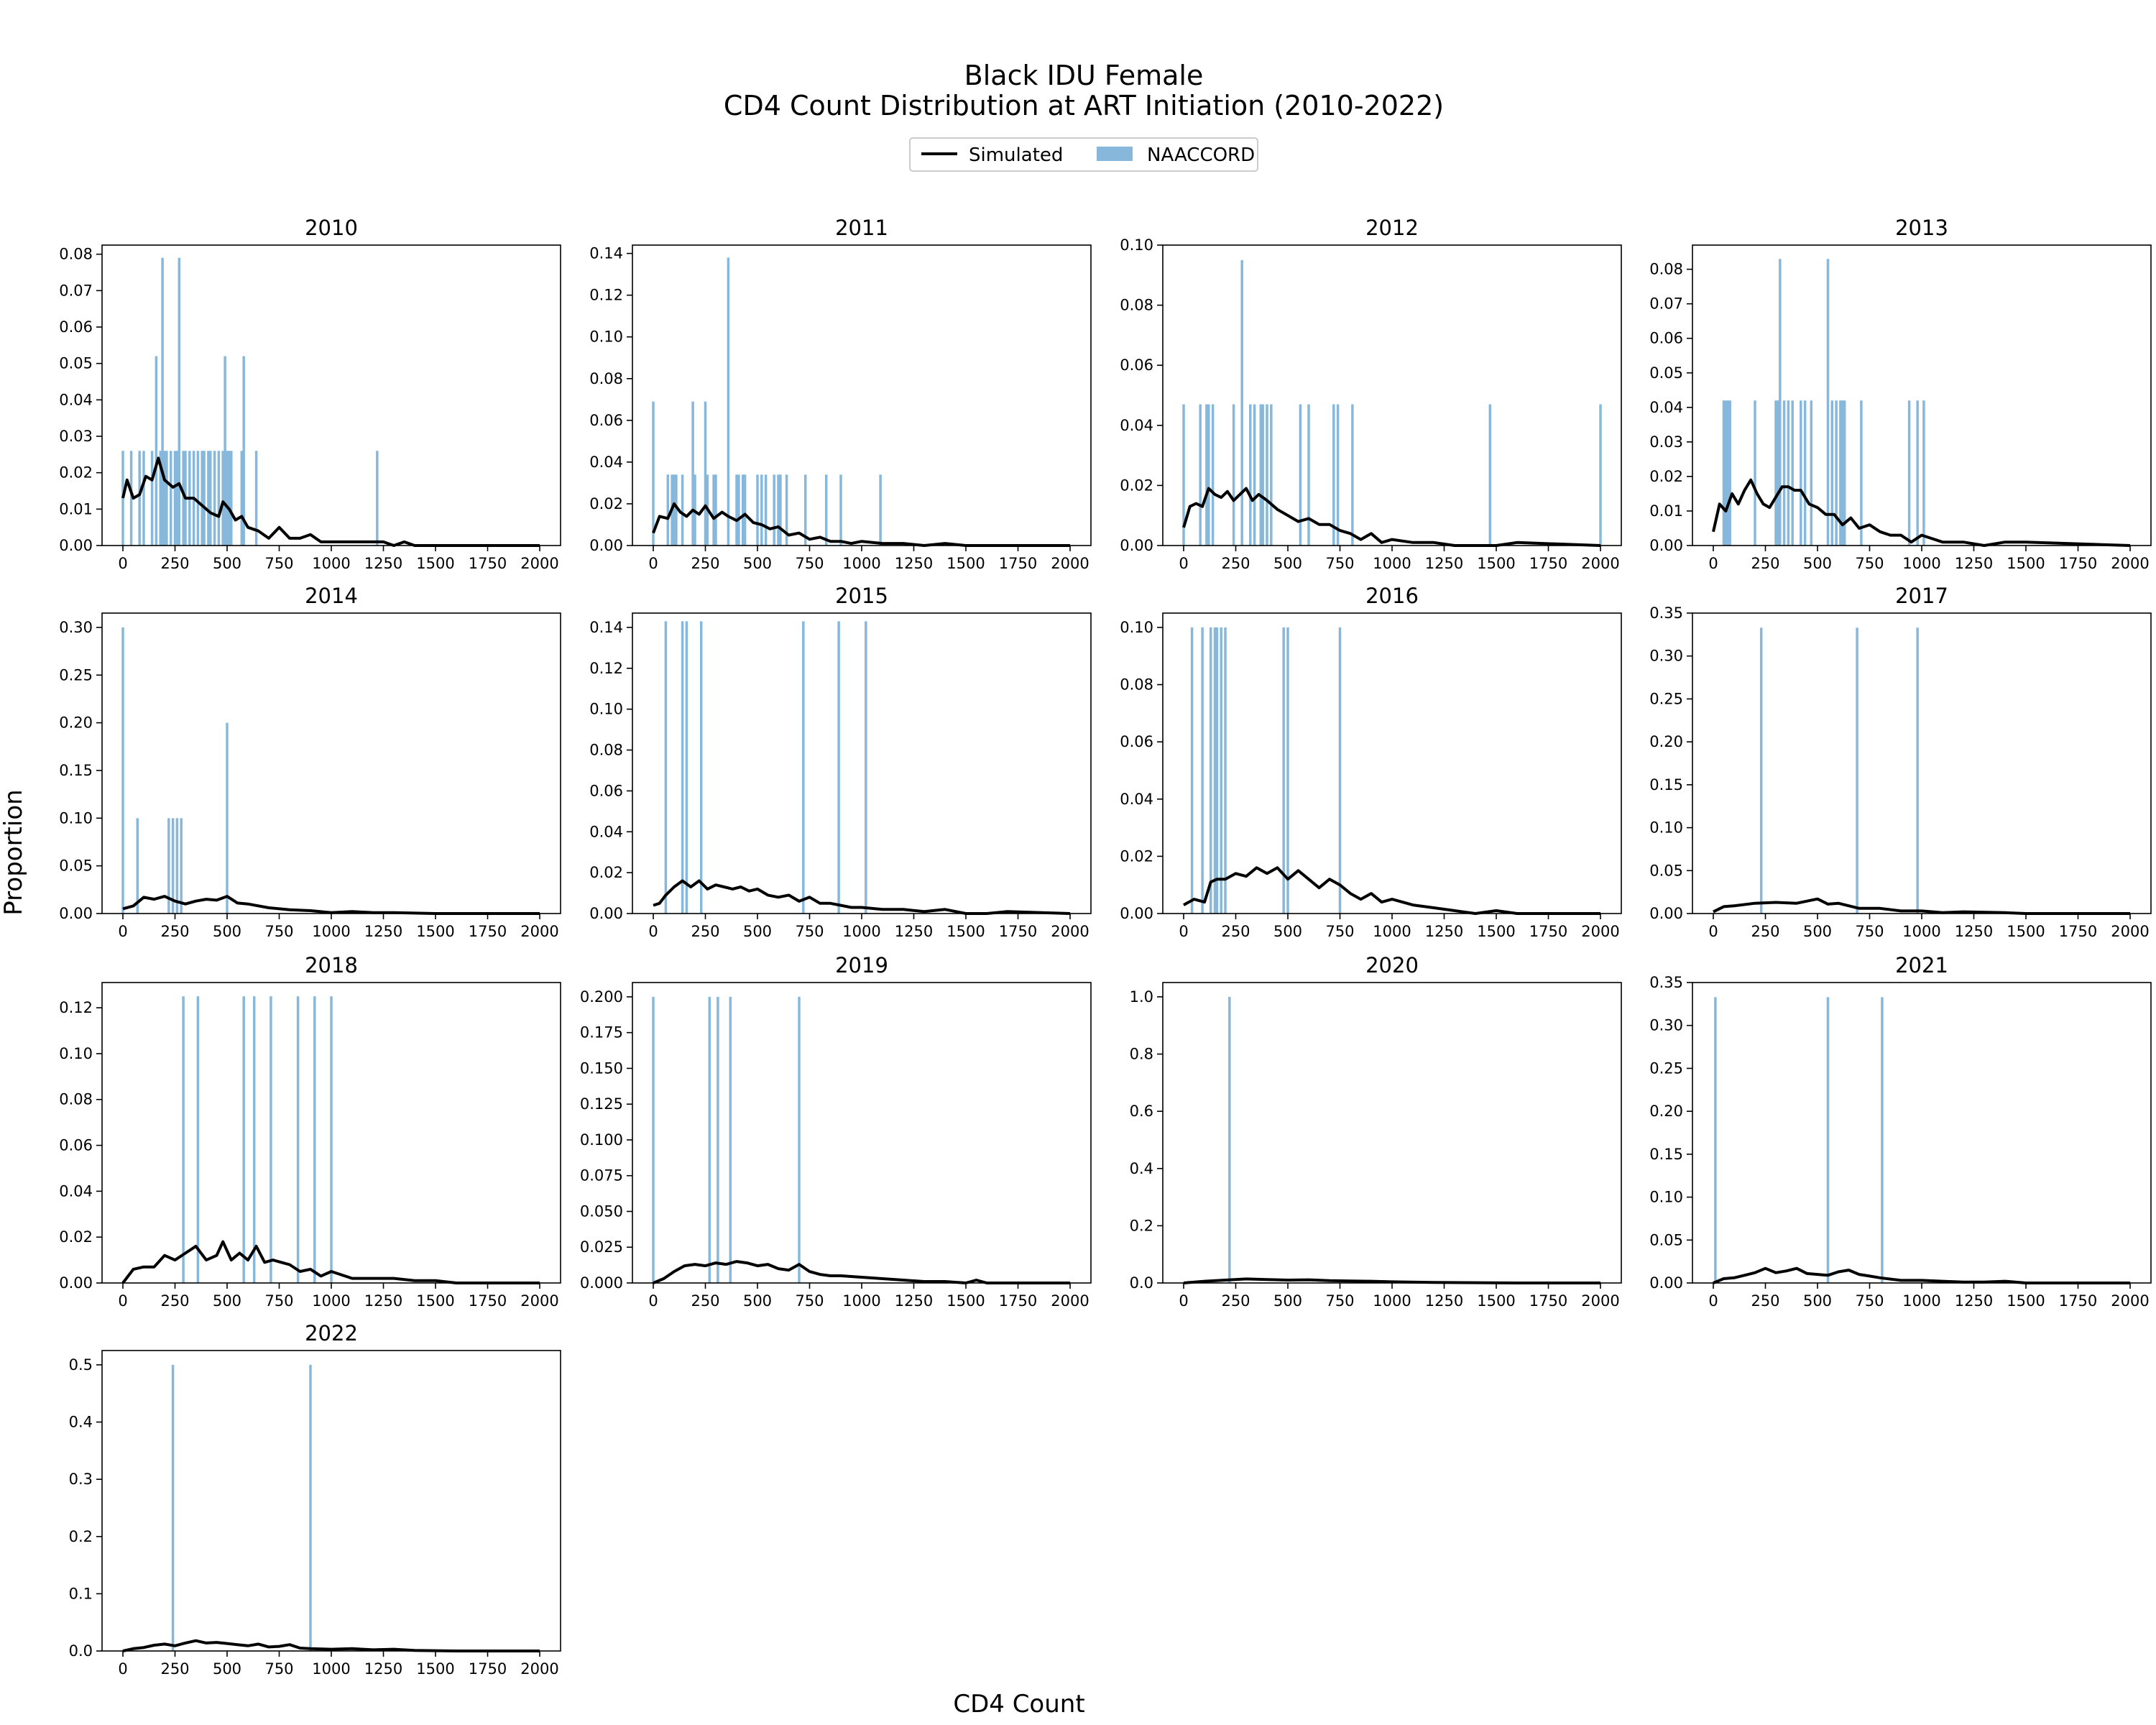 The width and height of the screenshot is (2156, 1725). What do you see at coordinates (1084, 75) in the screenshot?
I see `figure-title-line-1: Black IDU Female` at bounding box center [1084, 75].